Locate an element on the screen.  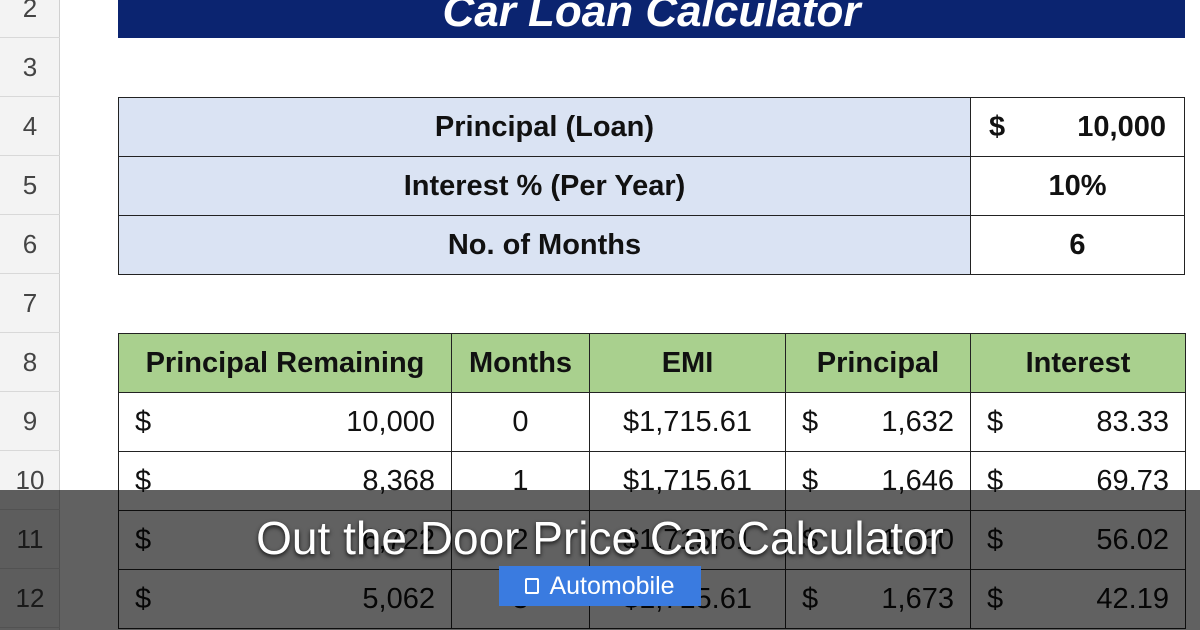
overlay-tag: Automobile is located at coordinates (600, 586).